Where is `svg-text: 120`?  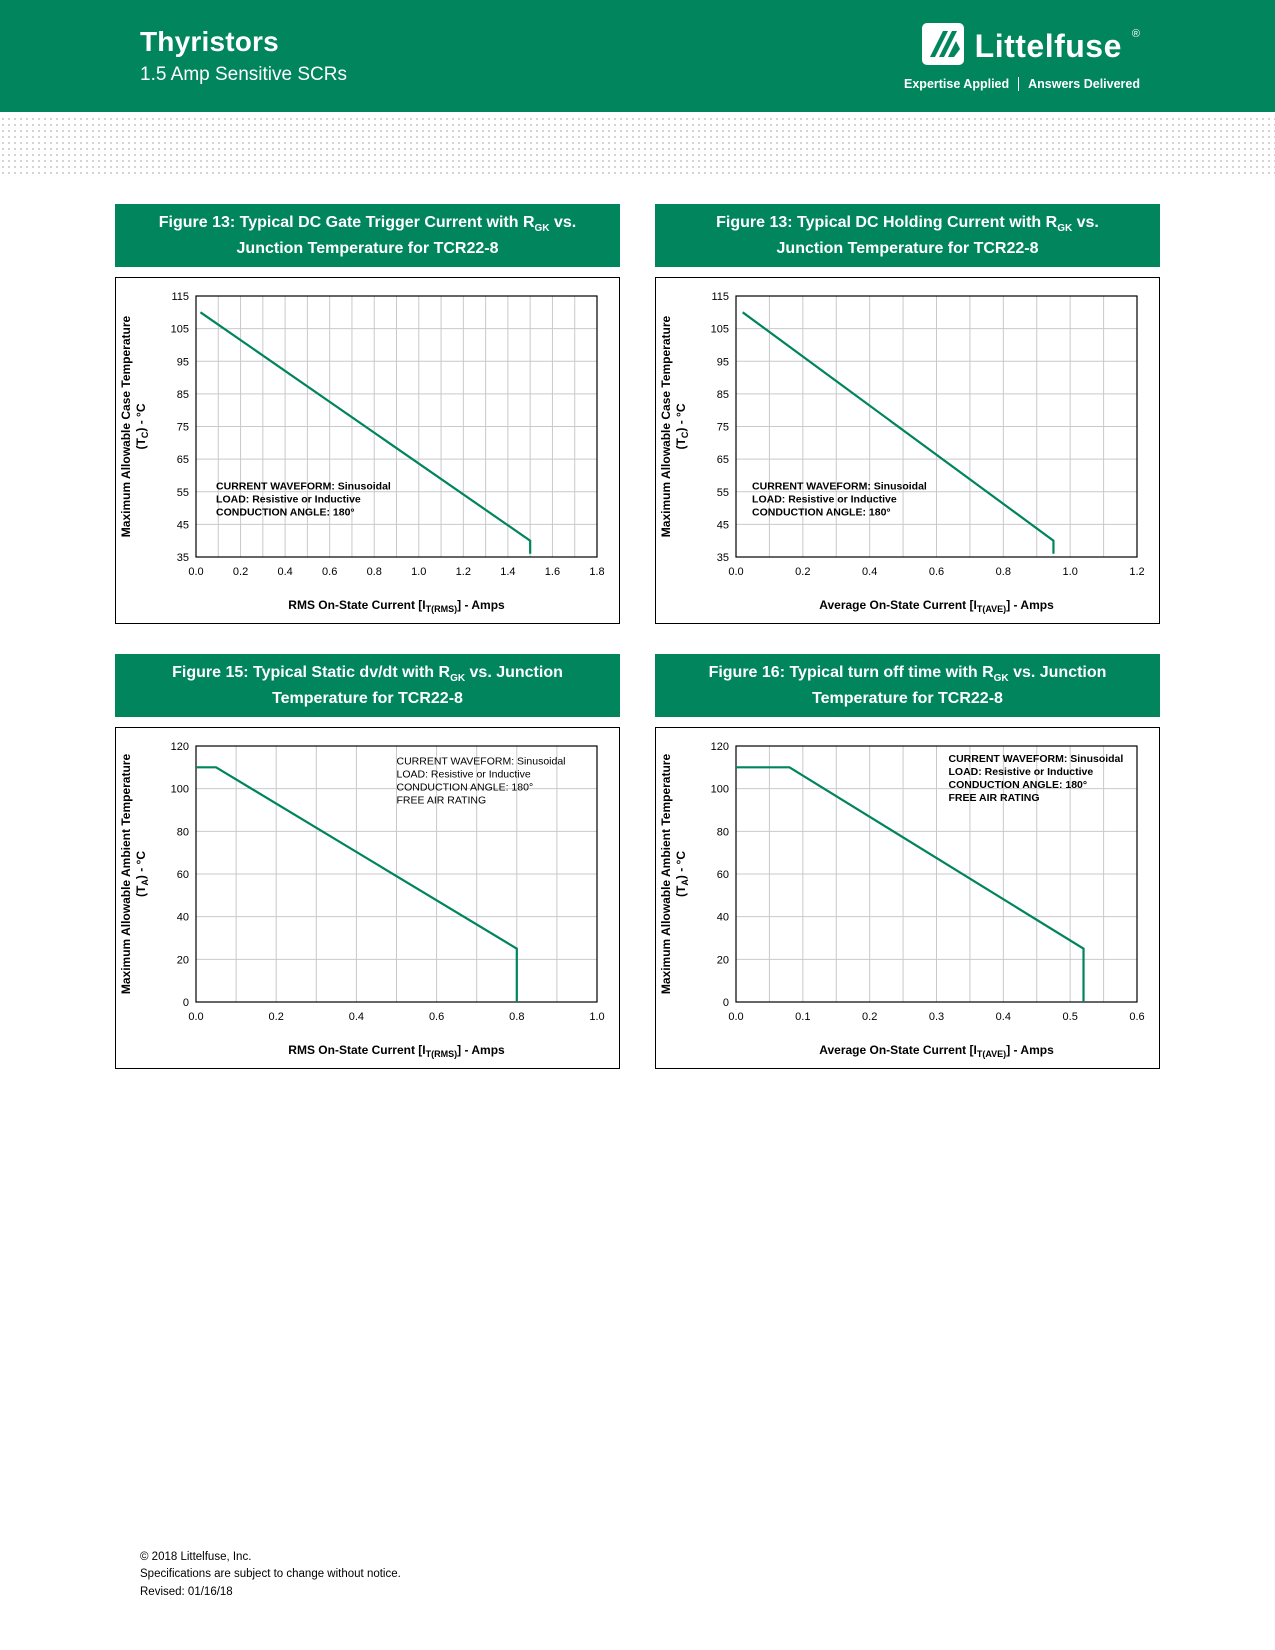
svg-text: 120 is located at coordinates (180, 747).